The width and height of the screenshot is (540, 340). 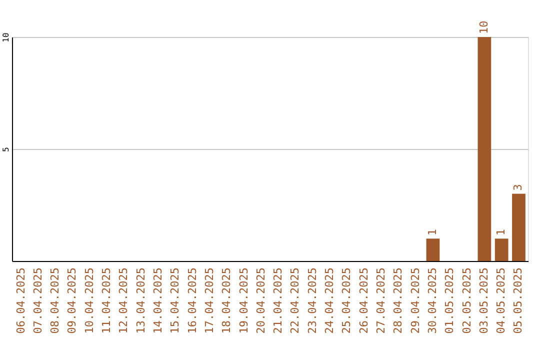 What do you see at coordinates (209, 301) in the screenshot?
I see `x-tick-label: 17.04.2025` at bounding box center [209, 301].